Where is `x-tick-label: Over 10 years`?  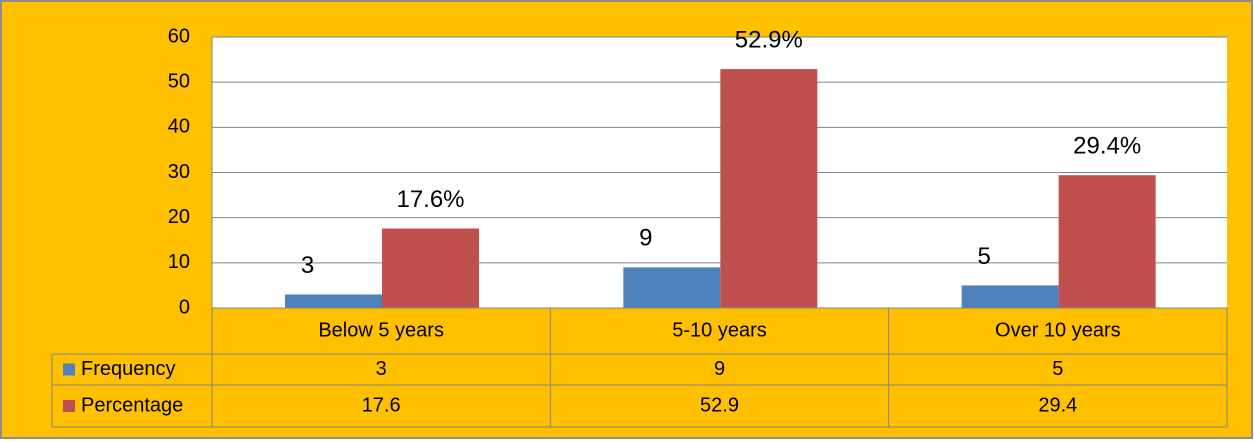
x-tick-label: Over 10 years is located at coordinates (1058, 330).